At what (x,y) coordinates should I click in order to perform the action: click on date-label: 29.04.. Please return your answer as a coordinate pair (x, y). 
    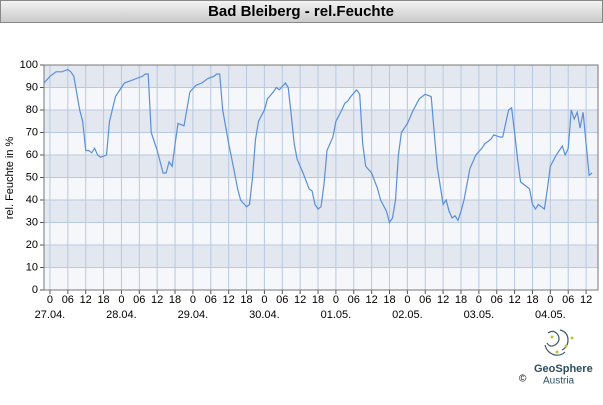
    Looking at the image, I should click on (193, 315).